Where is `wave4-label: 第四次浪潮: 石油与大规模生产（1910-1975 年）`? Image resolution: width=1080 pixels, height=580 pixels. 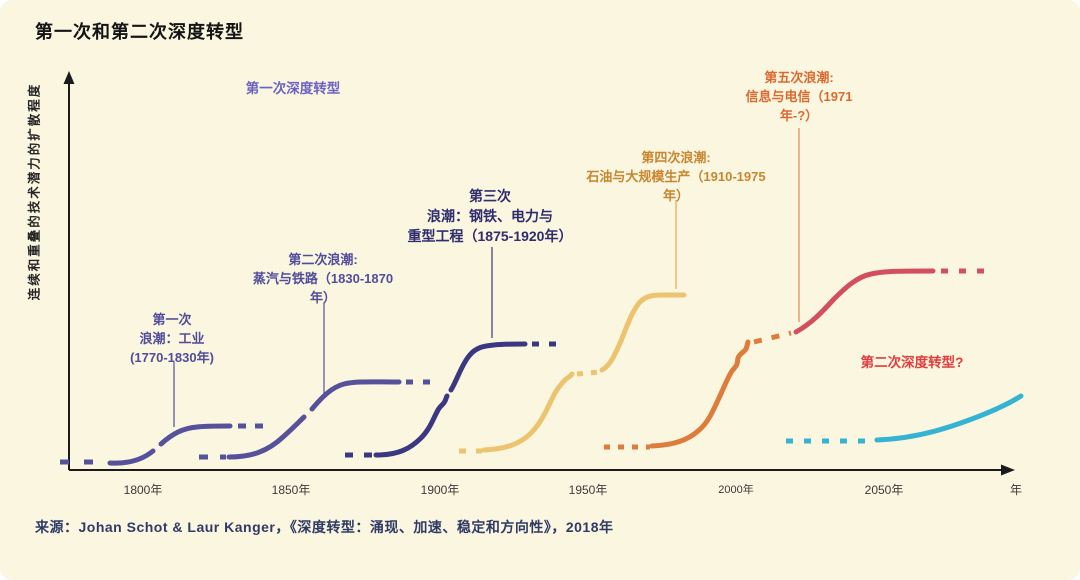 wave4-label: 第四次浪潮: 石油与大规模生产（1910-1975 年） is located at coordinates (676, 176).